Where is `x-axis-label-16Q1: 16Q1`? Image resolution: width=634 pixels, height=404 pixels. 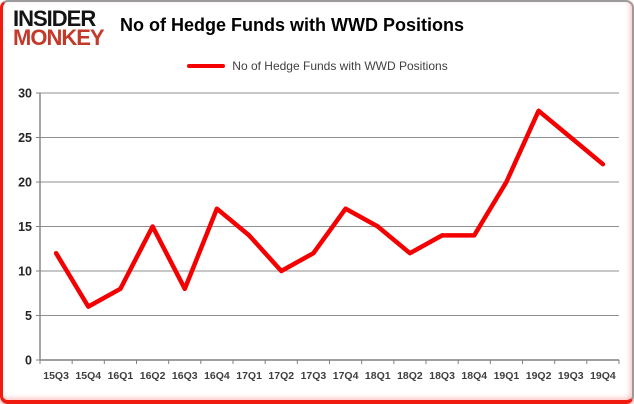 x-axis-label-16Q1: 16Q1 is located at coordinates (121, 376).